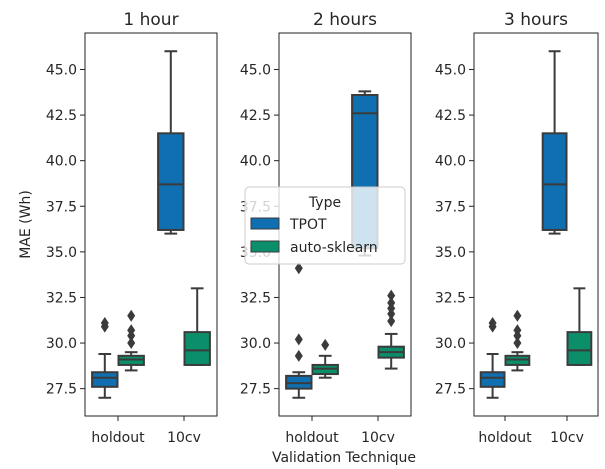 This screenshot has height=469, width=605. What do you see at coordinates (345, 20) in the screenshot?
I see `chart-title: 2 hours` at bounding box center [345, 20].